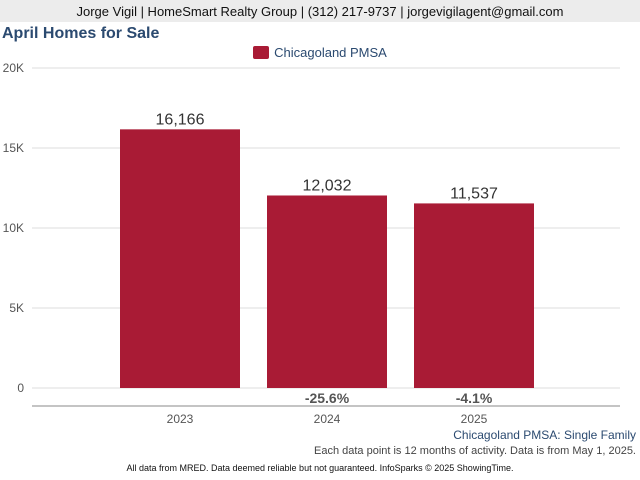  Describe the element at coordinates (327, 185) in the screenshot. I see `bar-value-label: 12,032` at that location.